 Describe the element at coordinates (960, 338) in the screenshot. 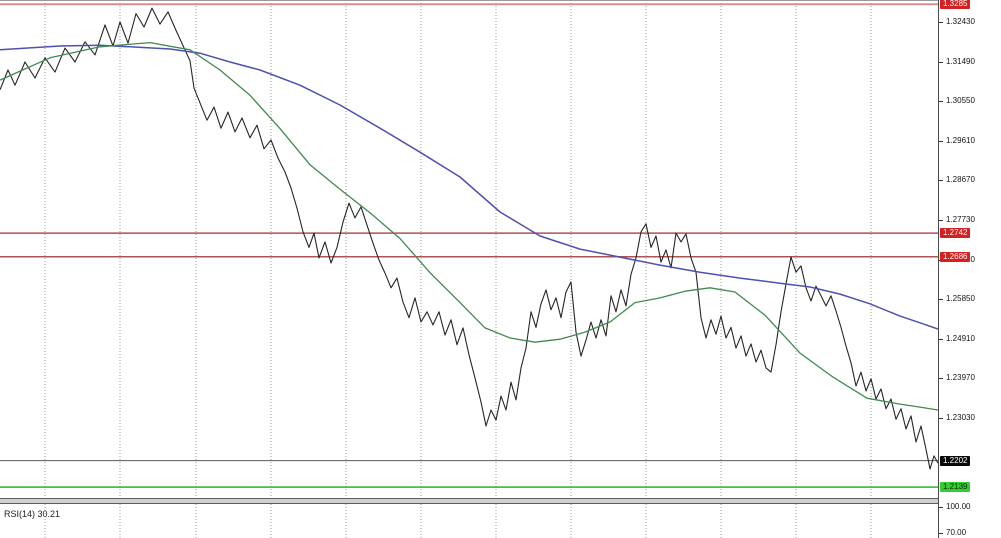

I see `y-axis-label: 1.24910` at that location.